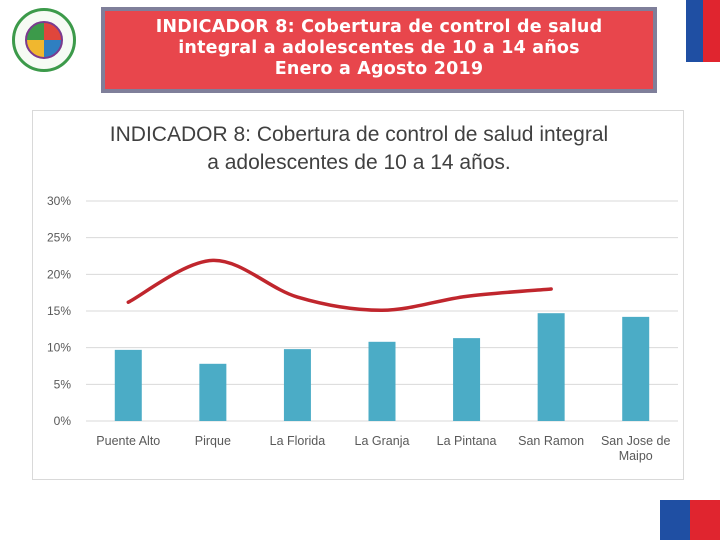 The width and height of the screenshot is (720, 540). I want to click on y-tick-label: 20%, so click(59, 274).